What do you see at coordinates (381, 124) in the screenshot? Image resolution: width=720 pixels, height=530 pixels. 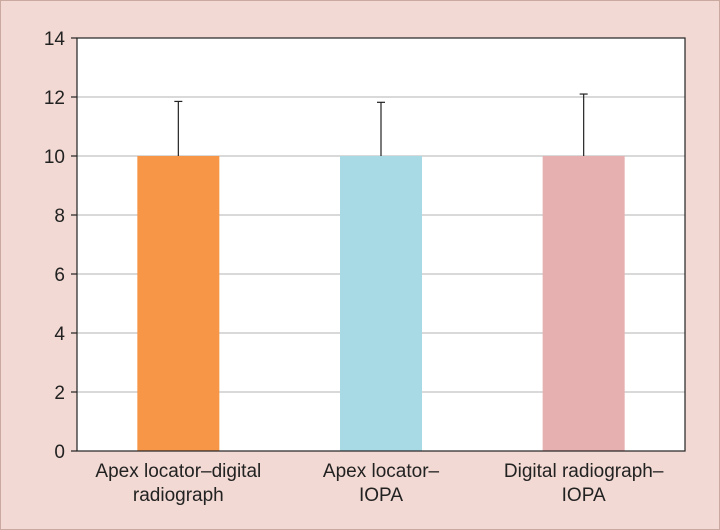 I see `error-bars` at bounding box center [381, 124].